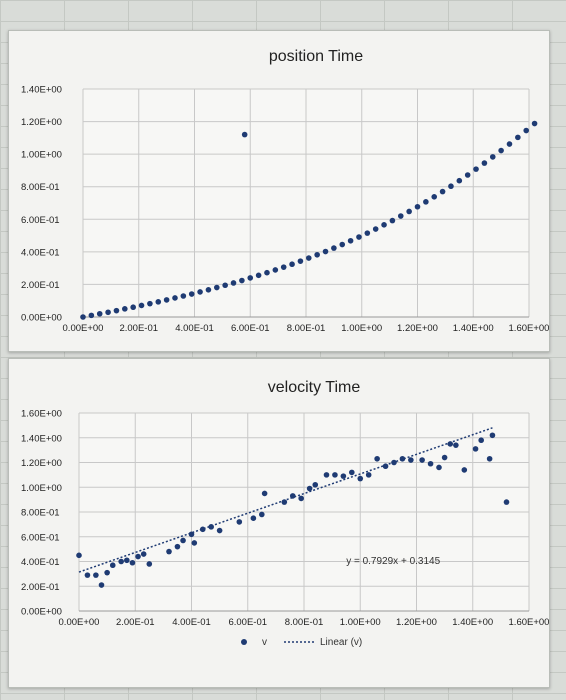 This screenshot has height=700, width=566. Describe the element at coordinates (194, 328) in the screenshot. I see `x-tick-label: 4.00E-01` at that location.